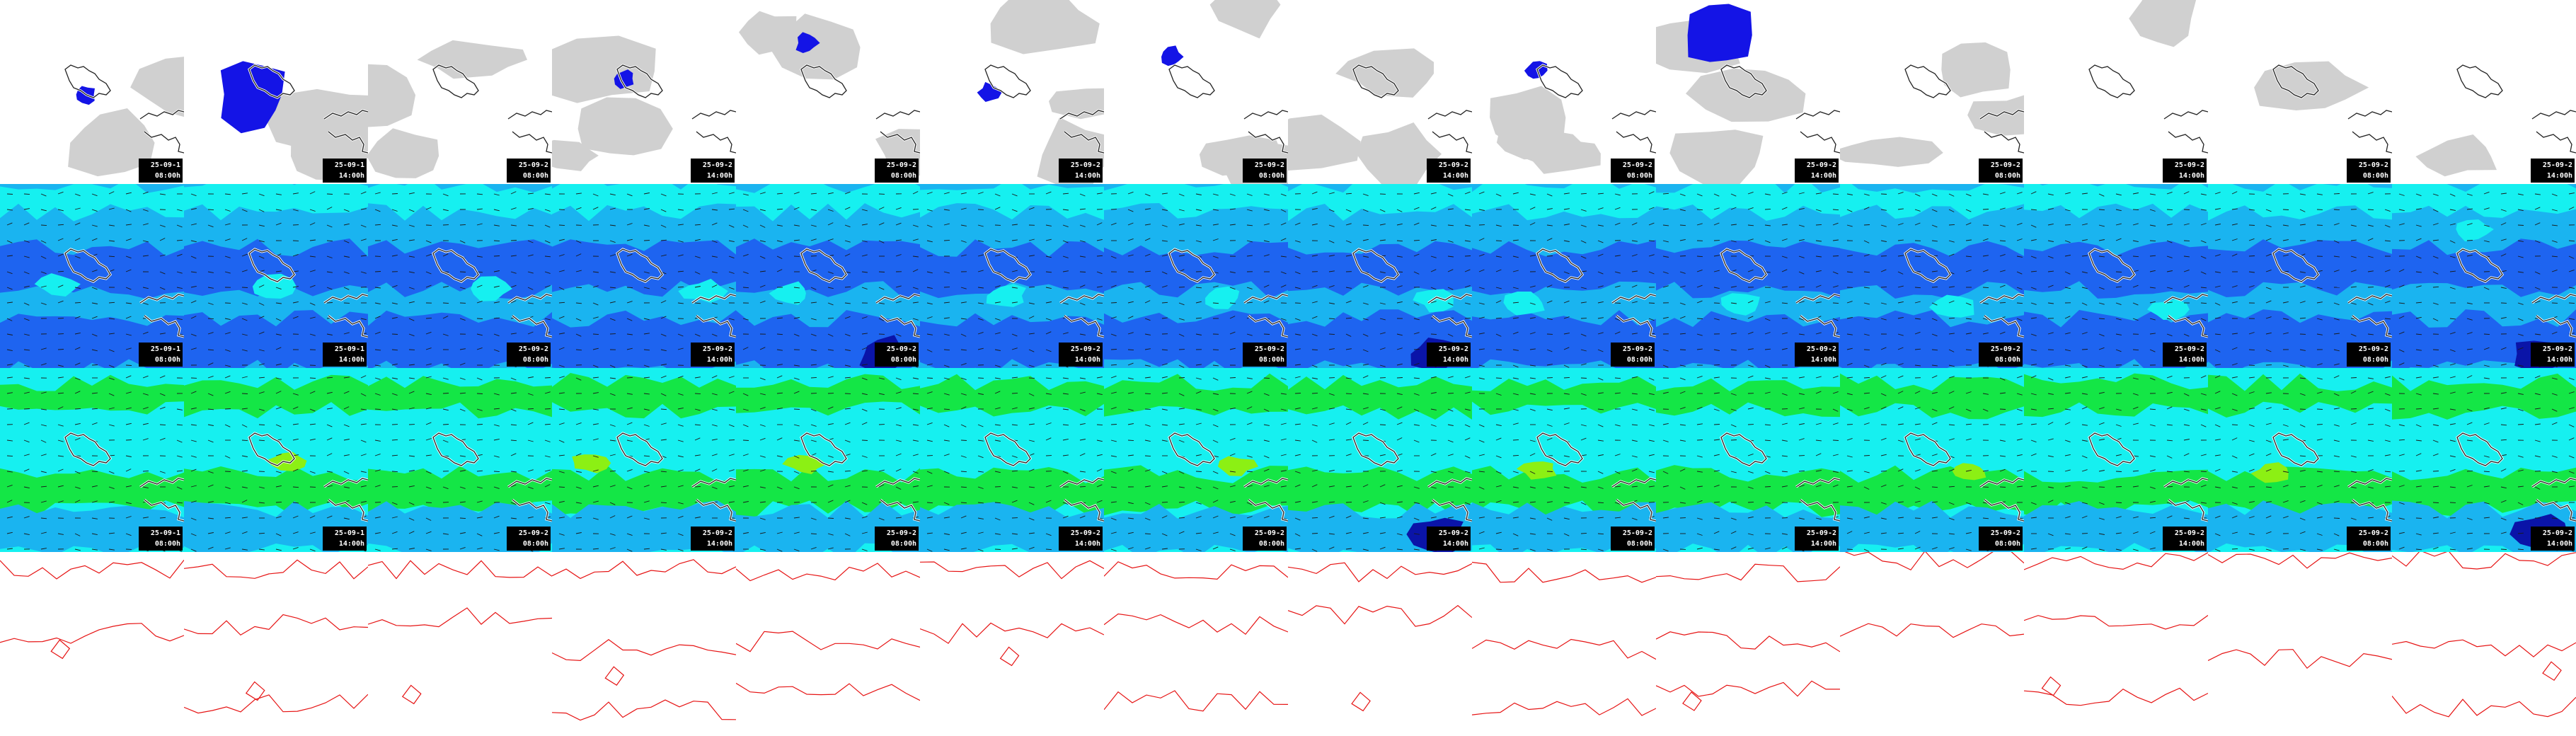 Image resolution: width=2576 pixels, height=736 pixels. I want to click on timestamp-date: 25-09-2, so click(2005, 349).